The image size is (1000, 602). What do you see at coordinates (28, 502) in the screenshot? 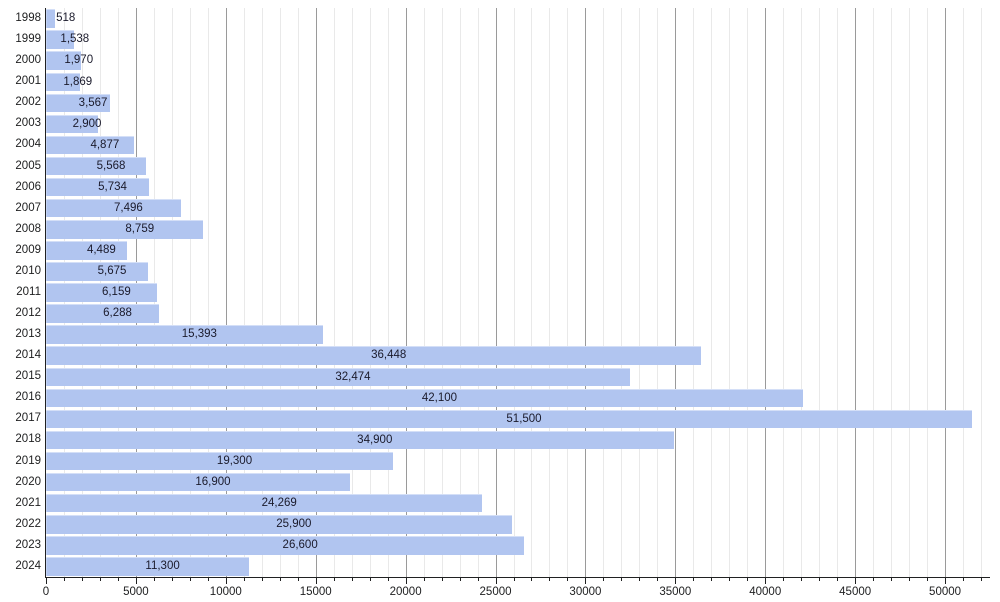
I see `year-label: 2021` at bounding box center [28, 502].